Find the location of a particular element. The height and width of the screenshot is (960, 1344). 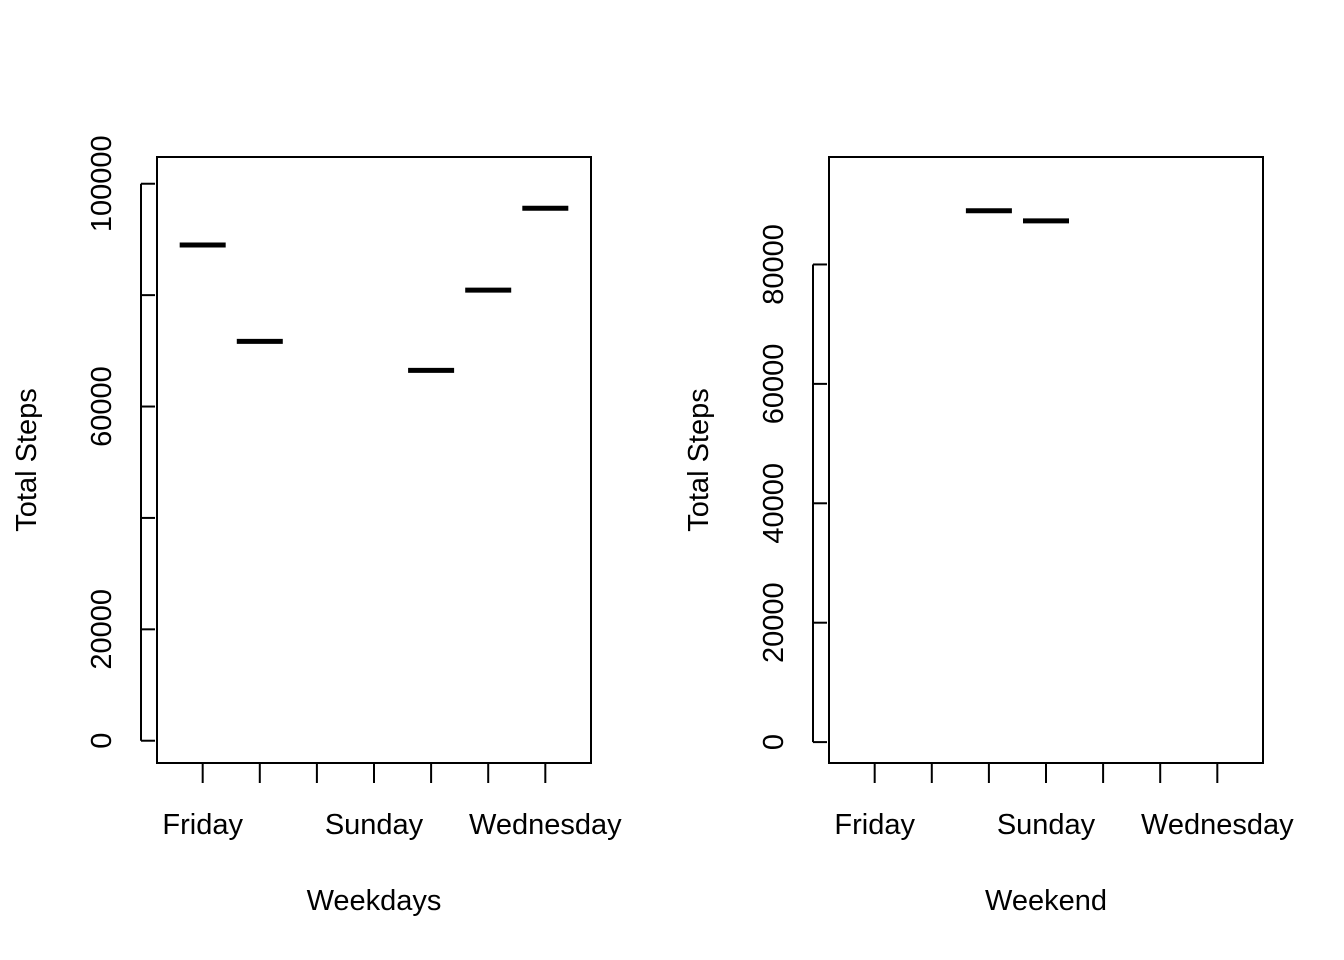

x-axis-title: Weekend is located at coordinates (1046, 901).